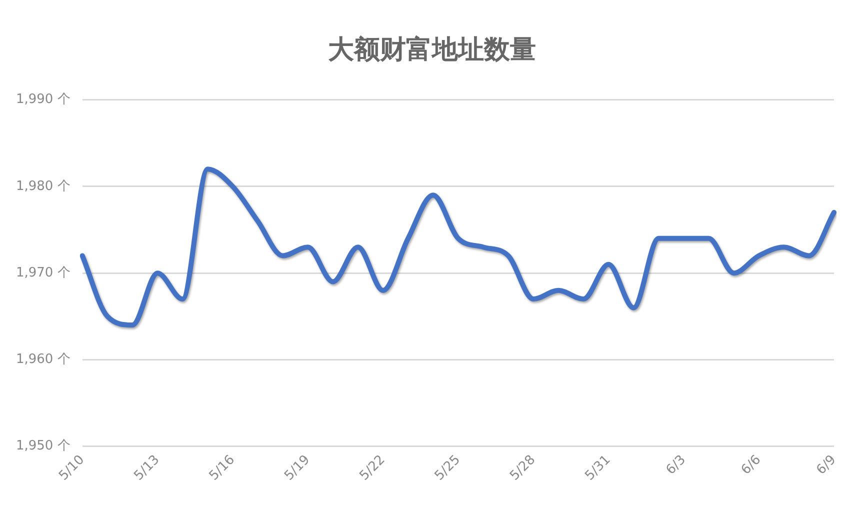  Describe the element at coordinates (432, 50) in the screenshot. I see `chart-title: 大额财富地址数量` at that location.